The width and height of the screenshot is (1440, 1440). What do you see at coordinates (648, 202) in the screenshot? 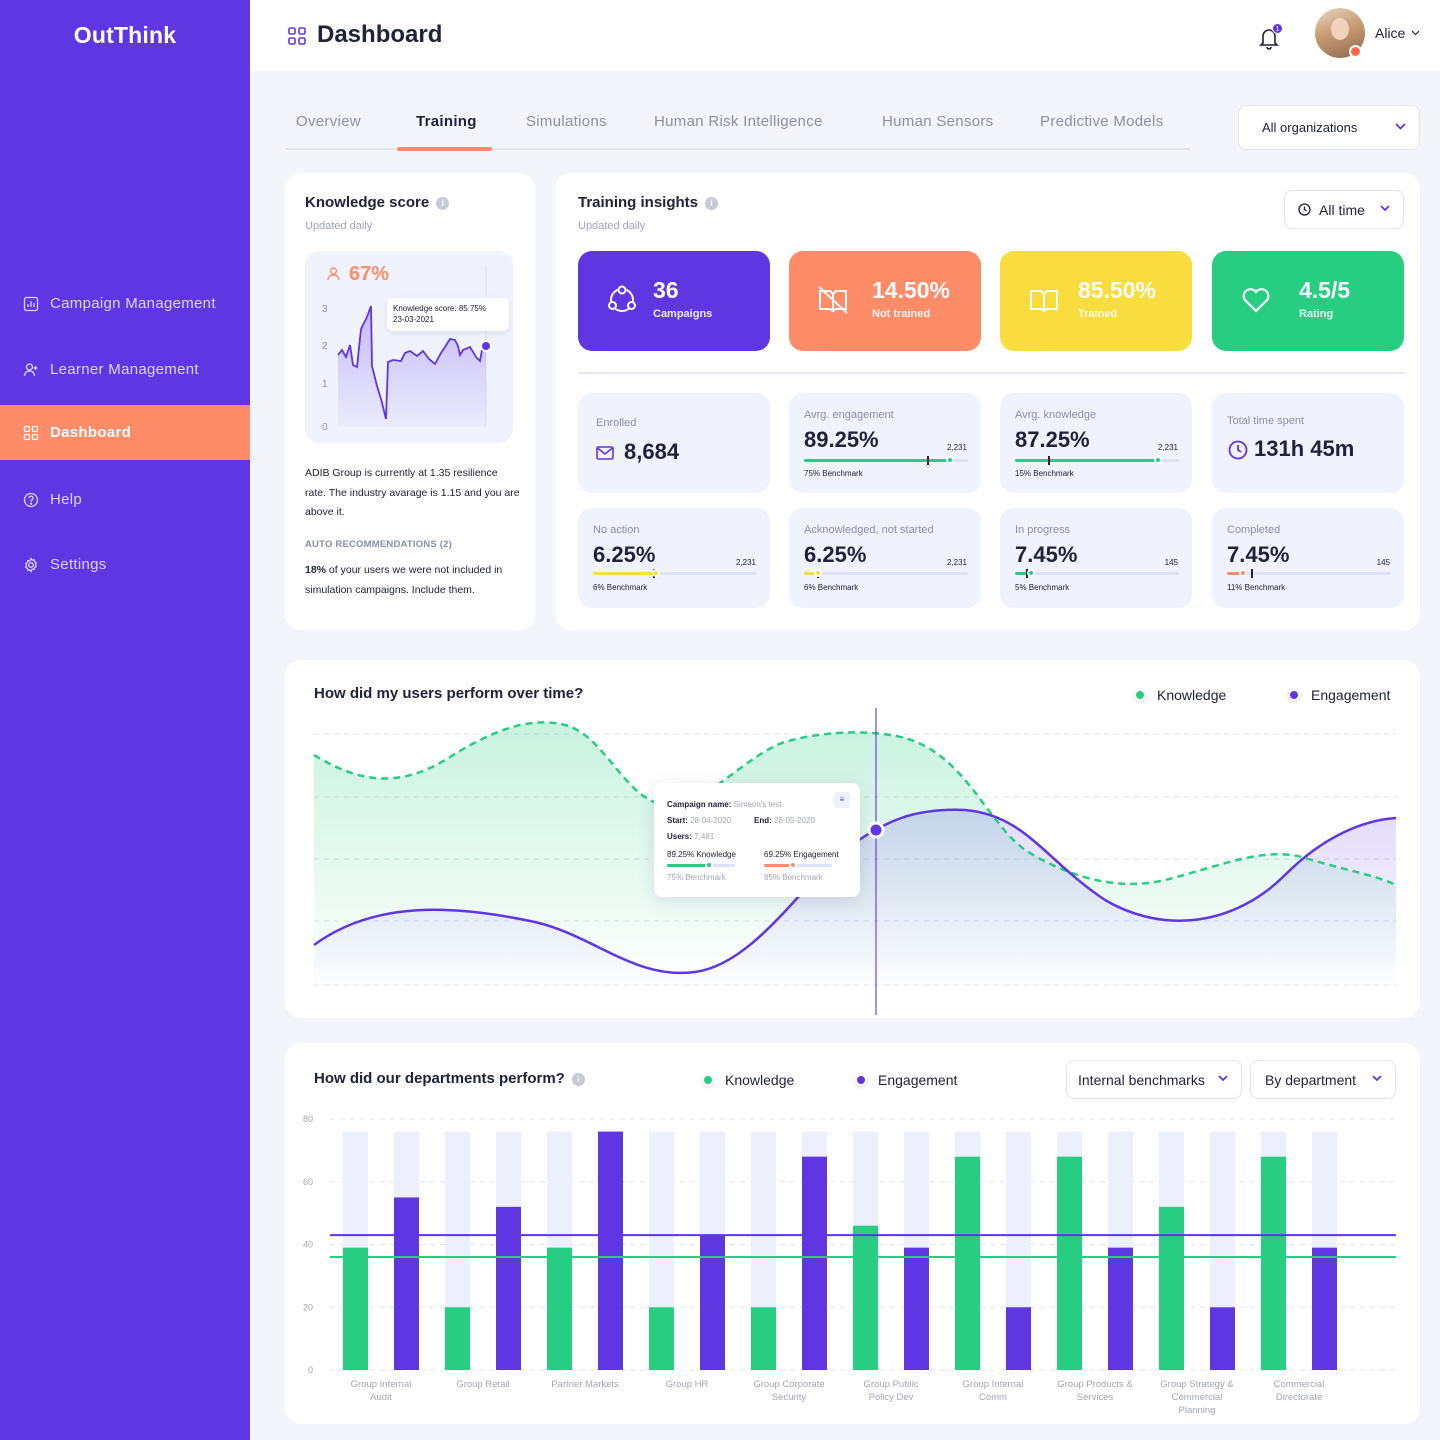
I see `training-insights-title: Training insights i` at bounding box center [648, 202].